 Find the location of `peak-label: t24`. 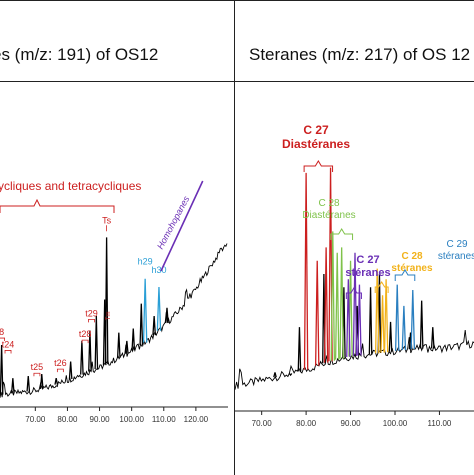

peak-label: t24 is located at coordinates (8, 344).